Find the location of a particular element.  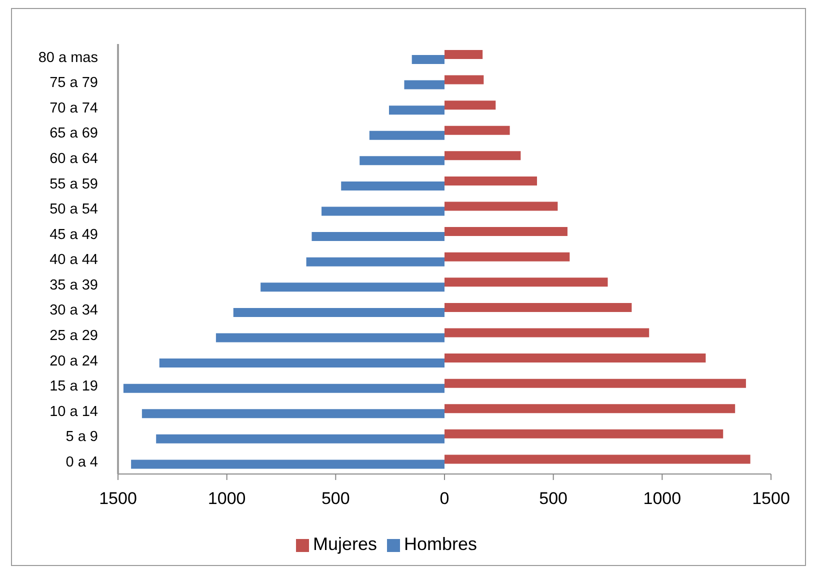

y-tick-label: 80 a mas is located at coordinates (68, 58).